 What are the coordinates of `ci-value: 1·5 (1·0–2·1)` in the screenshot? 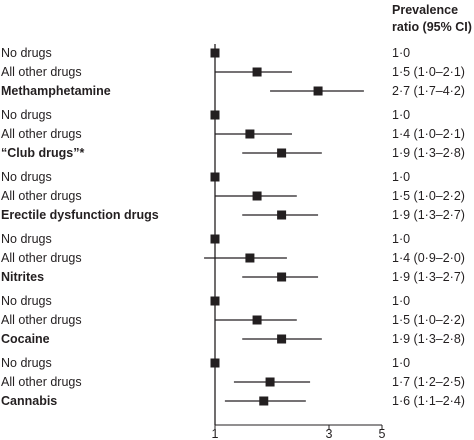 It's located at (428, 72).